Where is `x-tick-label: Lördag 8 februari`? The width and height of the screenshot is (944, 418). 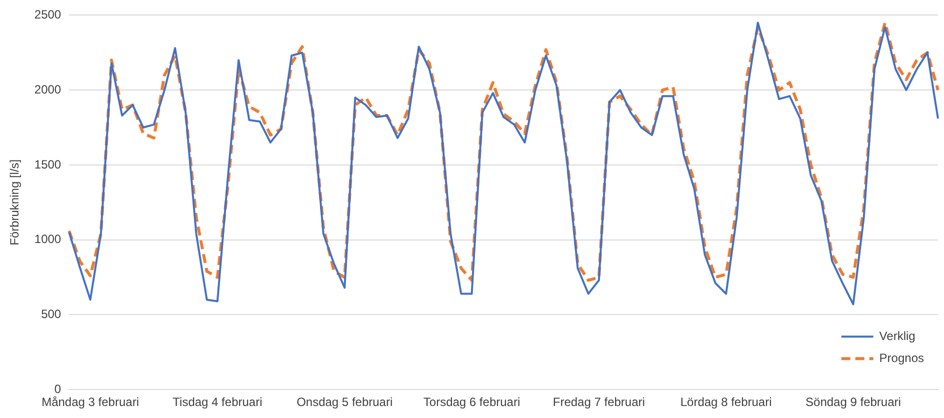 x-tick-label: Lördag 8 februari is located at coordinates (726, 402).